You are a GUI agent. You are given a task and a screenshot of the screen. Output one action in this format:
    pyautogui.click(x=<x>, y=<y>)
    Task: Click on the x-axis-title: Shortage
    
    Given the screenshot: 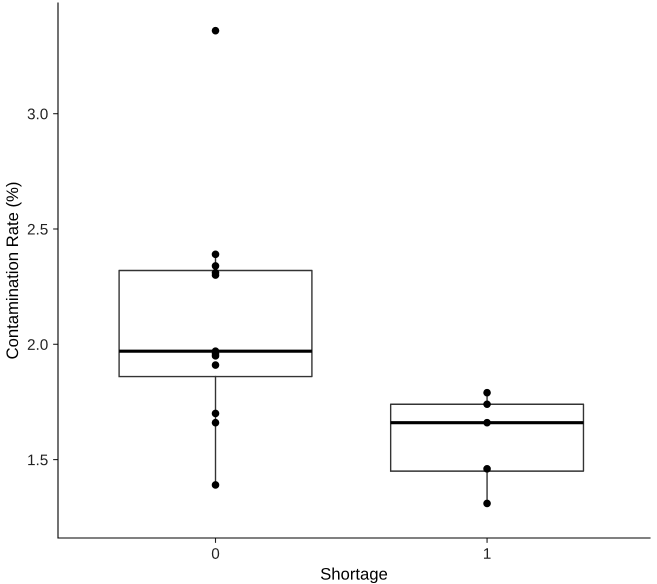 What is the action you would take?
    pyautogui.click(x=354, y=576)
    